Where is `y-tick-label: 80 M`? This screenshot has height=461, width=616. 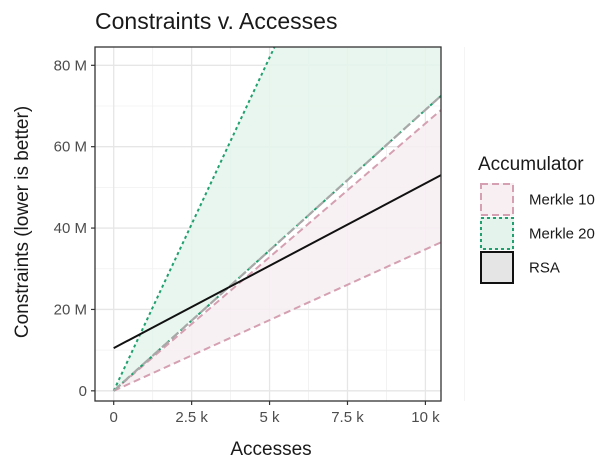
y-tick-label: 80 M is located at coordinates (70, 65).